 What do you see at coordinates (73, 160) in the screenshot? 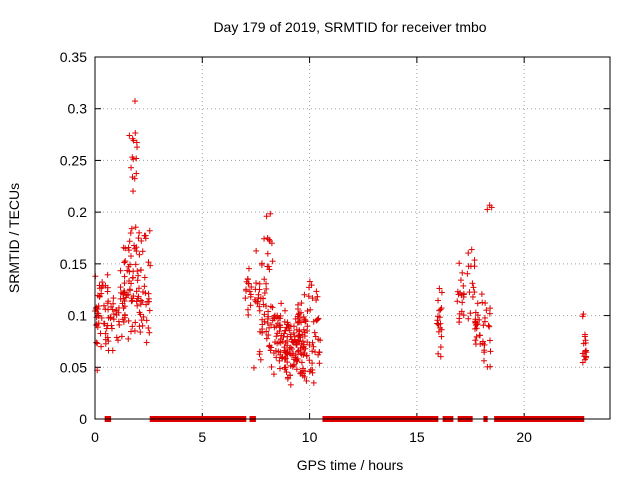
I see `y-tick-label: 0.25` at bounding box center [73, 160].